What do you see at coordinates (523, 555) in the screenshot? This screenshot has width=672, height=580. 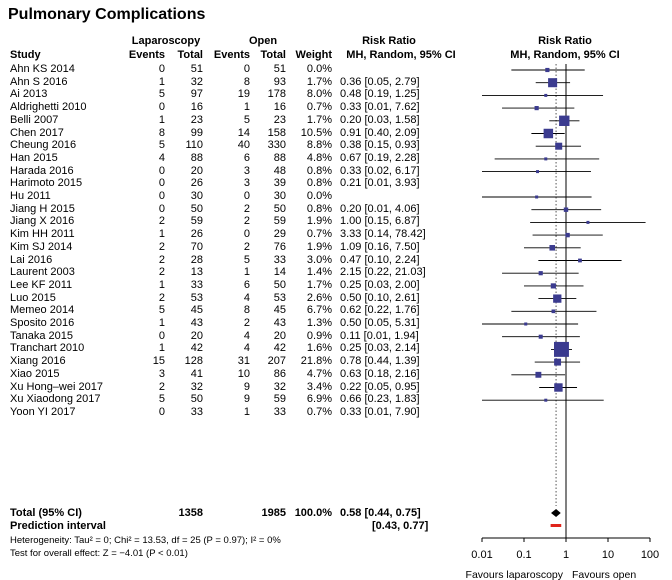 I see `x-tick-label: 0.1` at bounding box center [523, 555].